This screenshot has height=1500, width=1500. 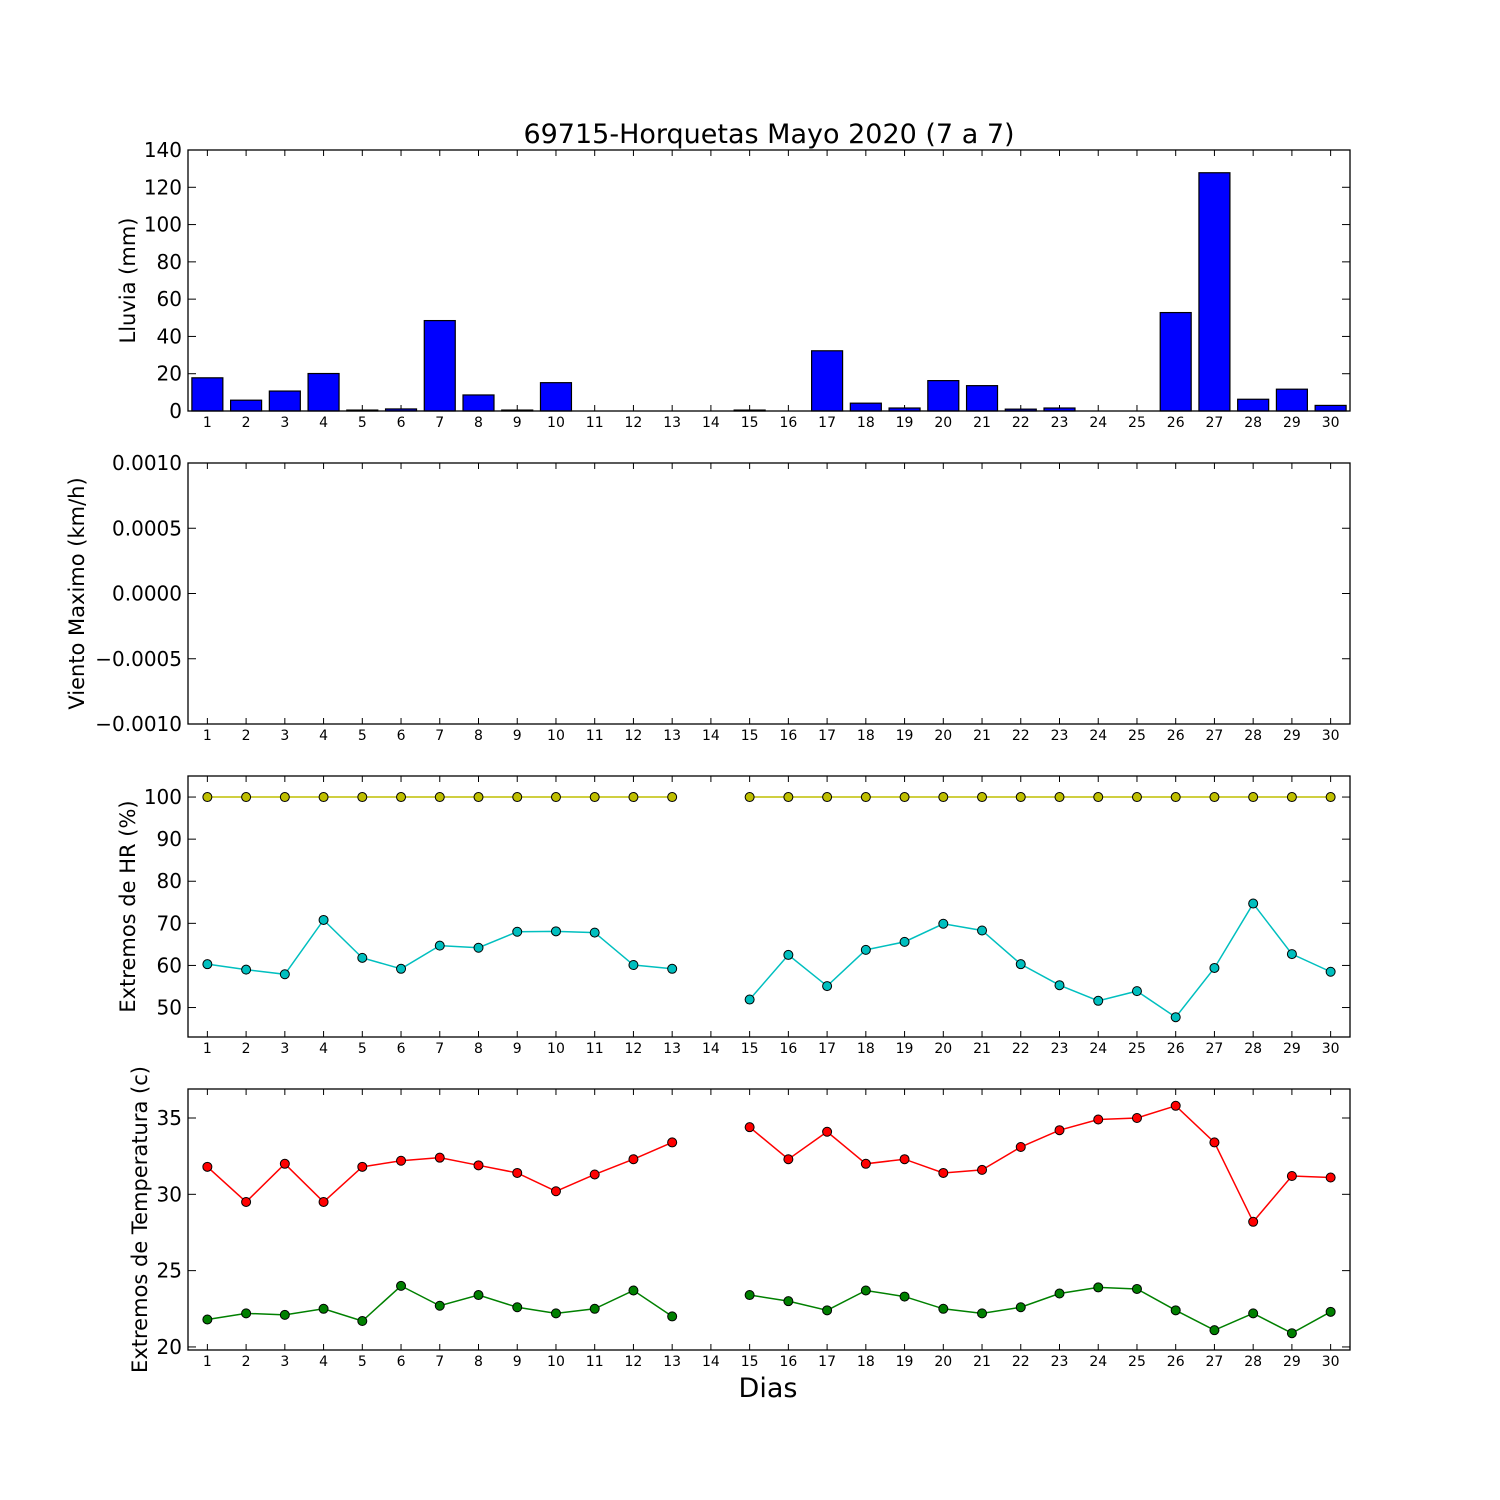 I want to click on wind-xtick-label: 29, so click(x=1292, y=736).